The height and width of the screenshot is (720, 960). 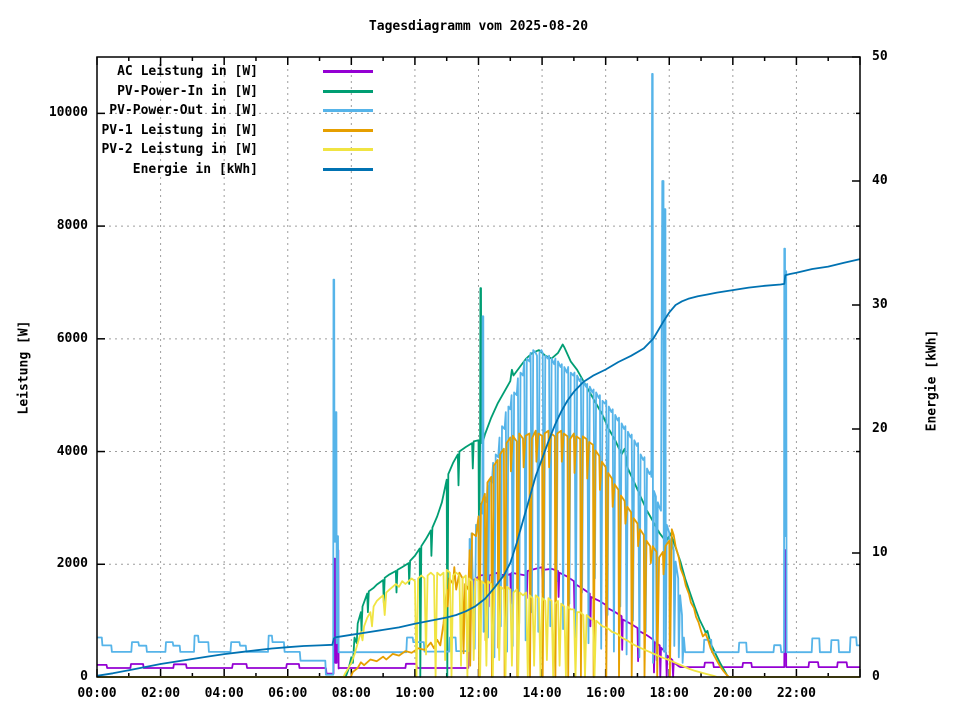 I want to click on x-tick-label: 22:00, so click(x=796, y=693).